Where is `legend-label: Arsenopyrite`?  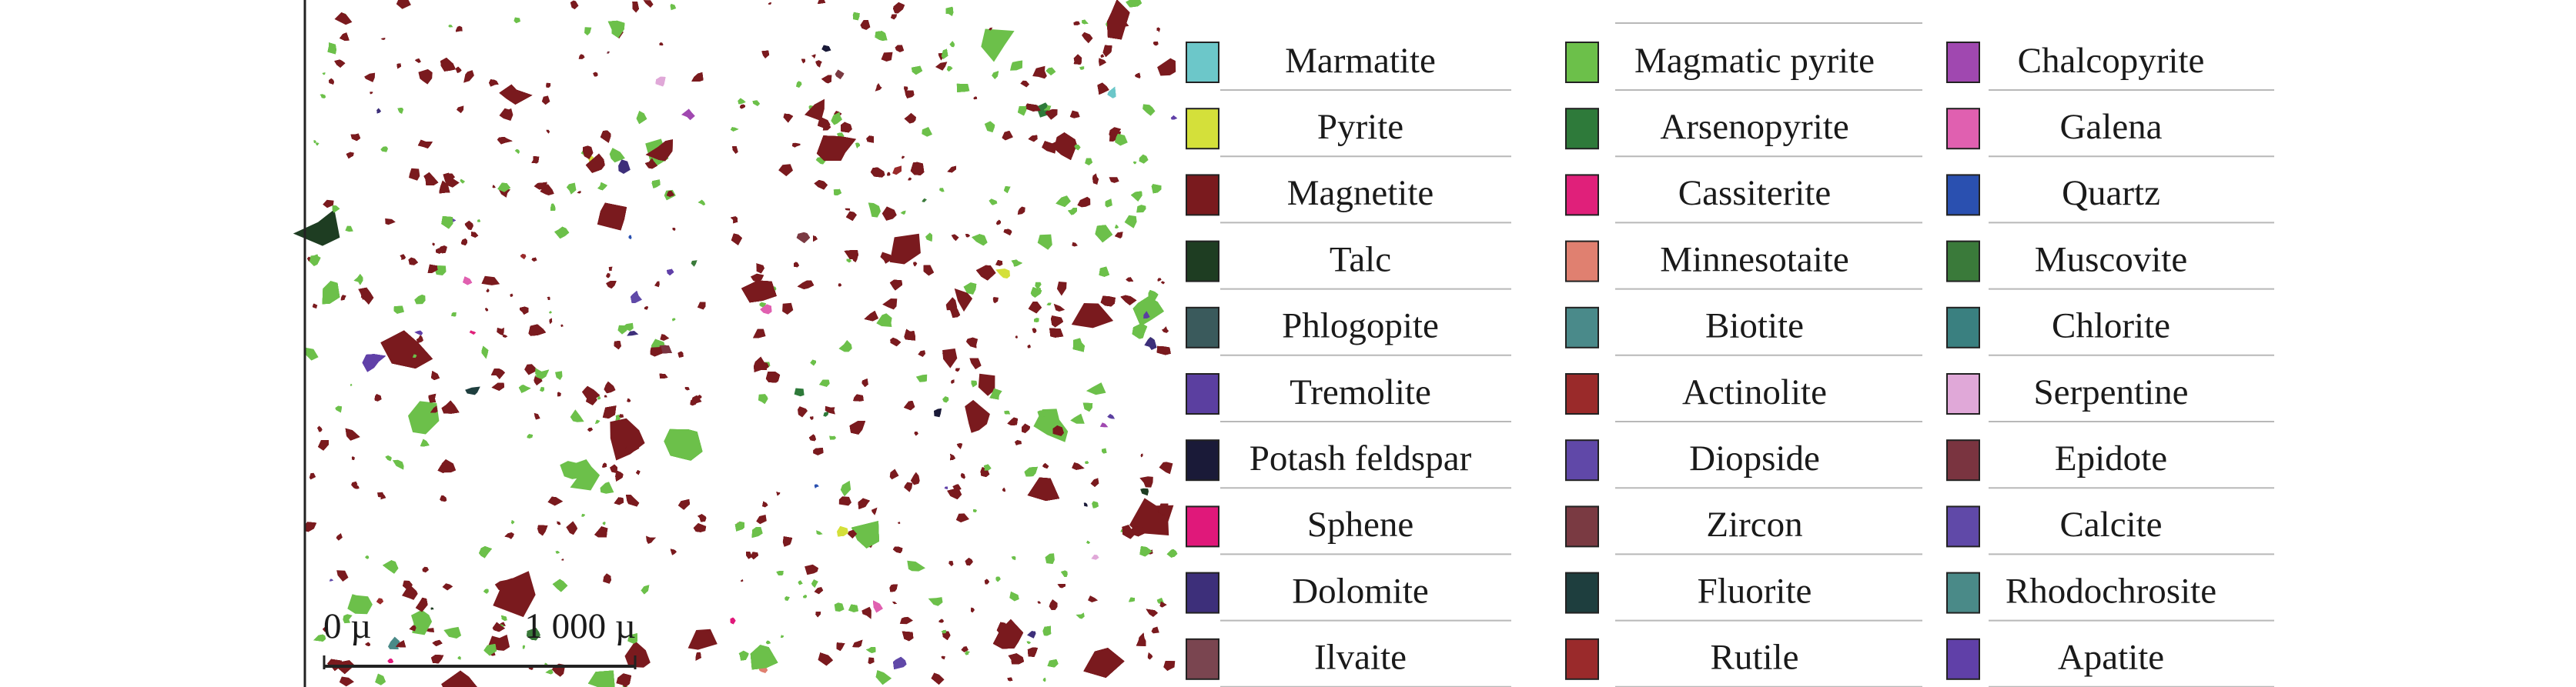
legend-label: Arsenopyrite is located at coordinates (1754, 127).